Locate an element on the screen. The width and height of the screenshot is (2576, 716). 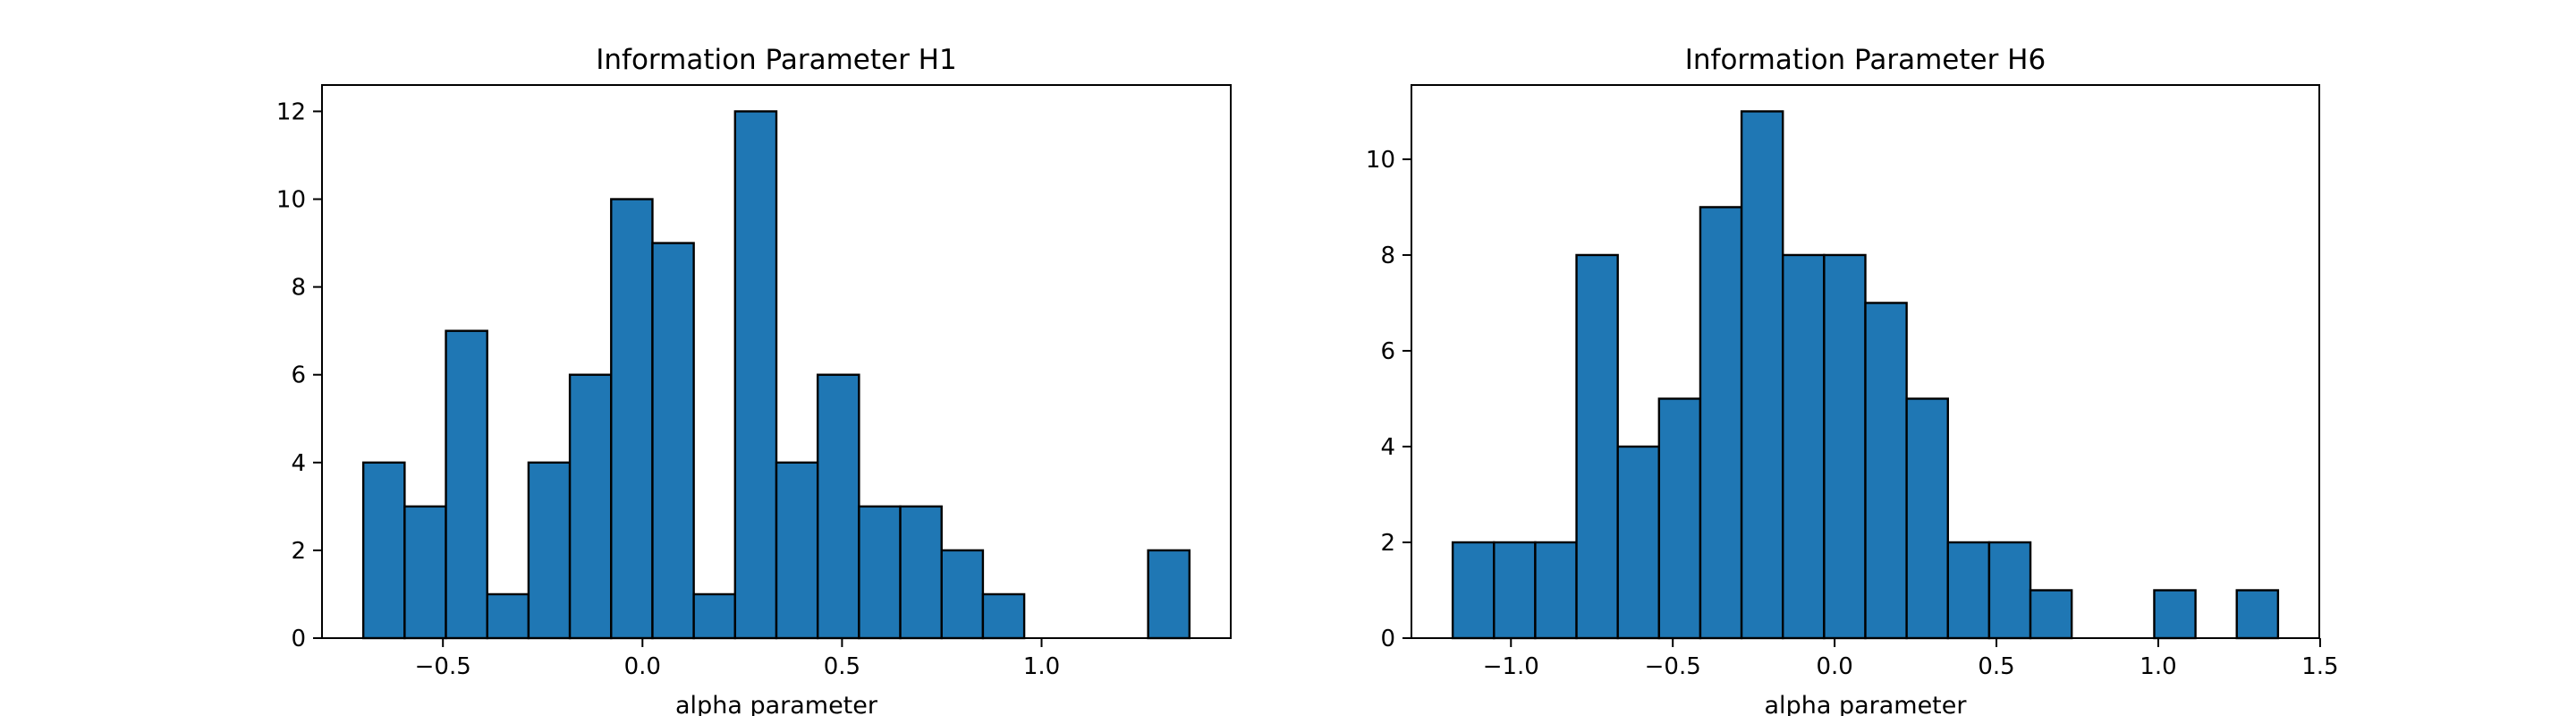
y-tick-label-h1-6: 12 is located at coordinates (291, 111).